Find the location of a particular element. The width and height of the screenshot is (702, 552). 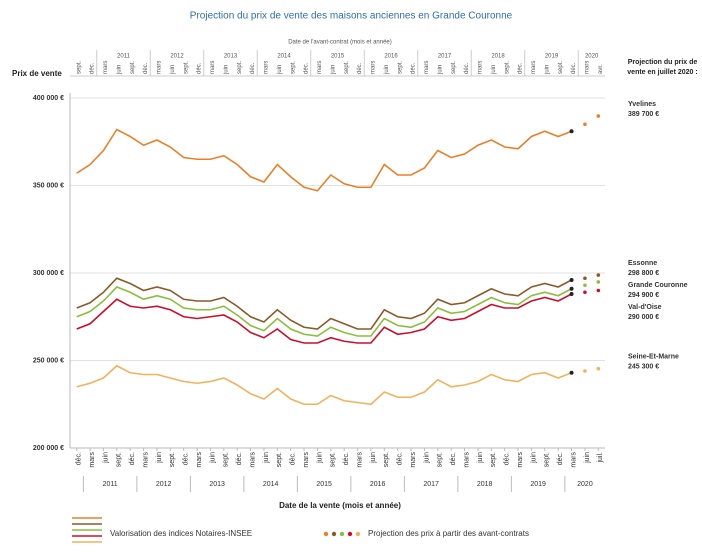

year-label: 2018 is located at coordinates (485, 484).